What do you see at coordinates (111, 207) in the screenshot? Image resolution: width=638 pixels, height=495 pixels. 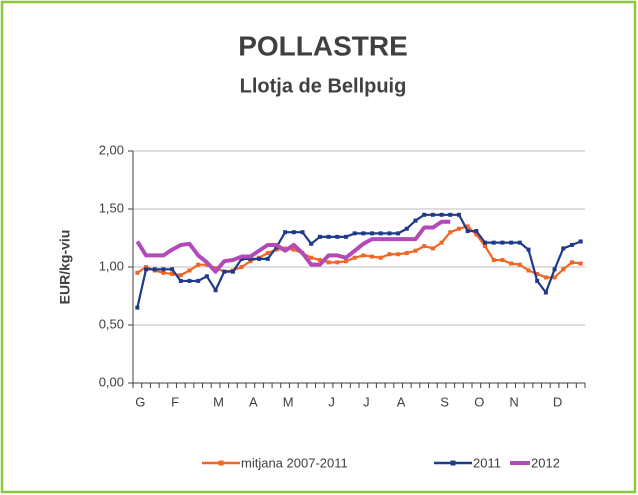 I see `y-tick-label: 1,50` at bounding box center [111, 207].